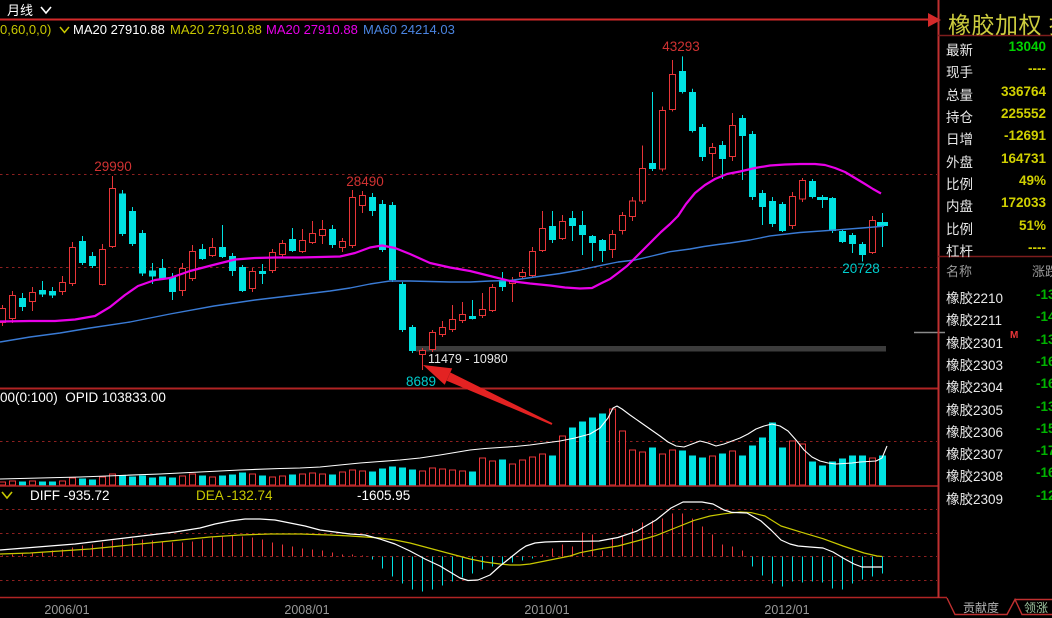  What do you see at coordinates (861, 268) in the screenshot?
I see `svg-text: 20728` at bounding box center [861, 268].